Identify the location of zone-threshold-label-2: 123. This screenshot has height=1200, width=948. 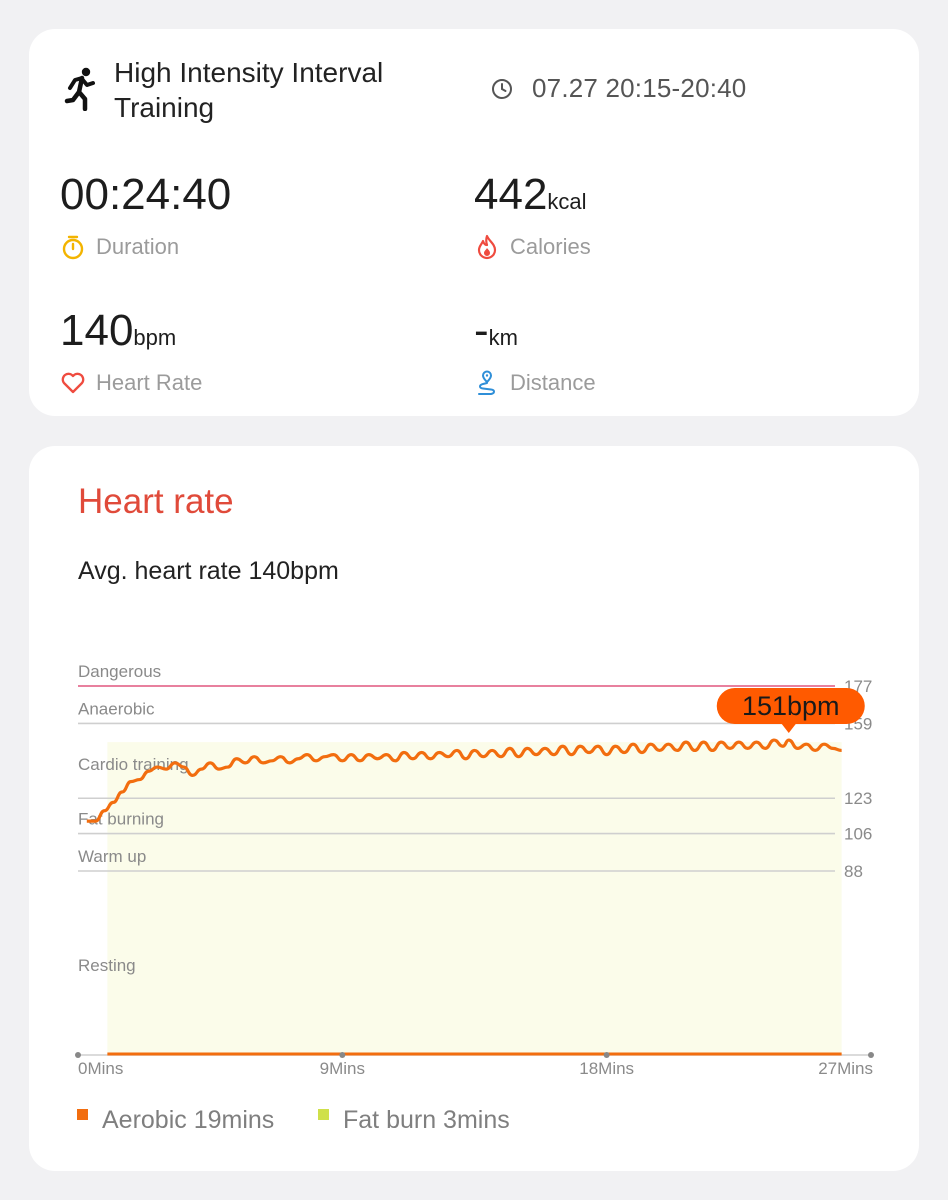
(858, 798).